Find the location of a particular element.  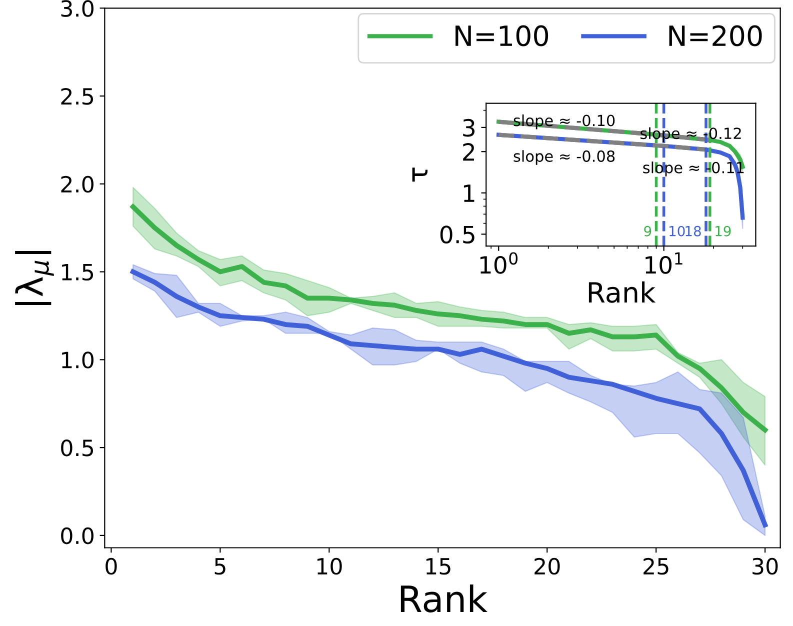

x-tick-label: 0 is located at coordinates (111, 566).